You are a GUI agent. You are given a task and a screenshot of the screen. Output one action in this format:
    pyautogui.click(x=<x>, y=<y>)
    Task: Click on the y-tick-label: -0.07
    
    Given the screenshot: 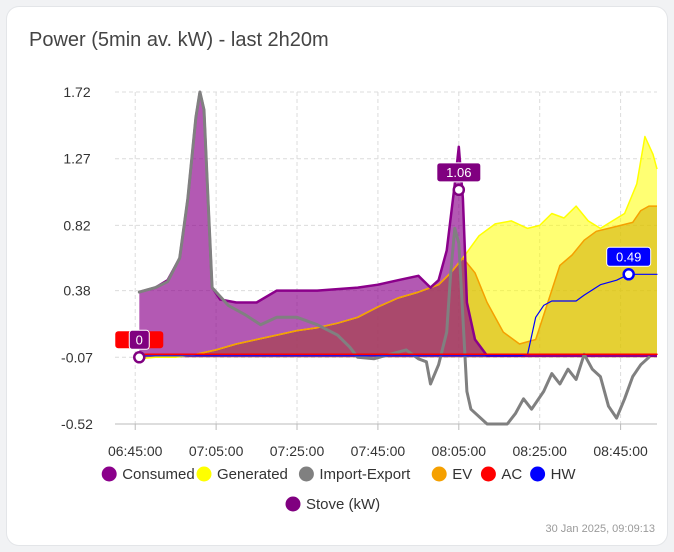 What is the action you would take?
    pyautogui.click(x=77, y=357)
    